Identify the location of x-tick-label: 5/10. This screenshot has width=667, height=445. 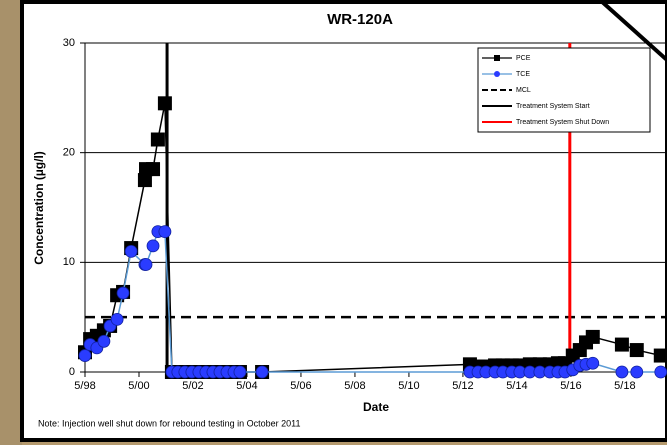
(408, 386).